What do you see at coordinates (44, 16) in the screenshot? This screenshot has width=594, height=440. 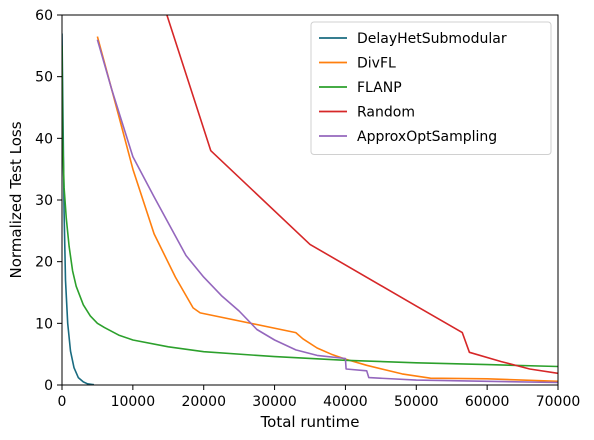 I see `y-tick-label: 60` at bounding box center [44, 16].